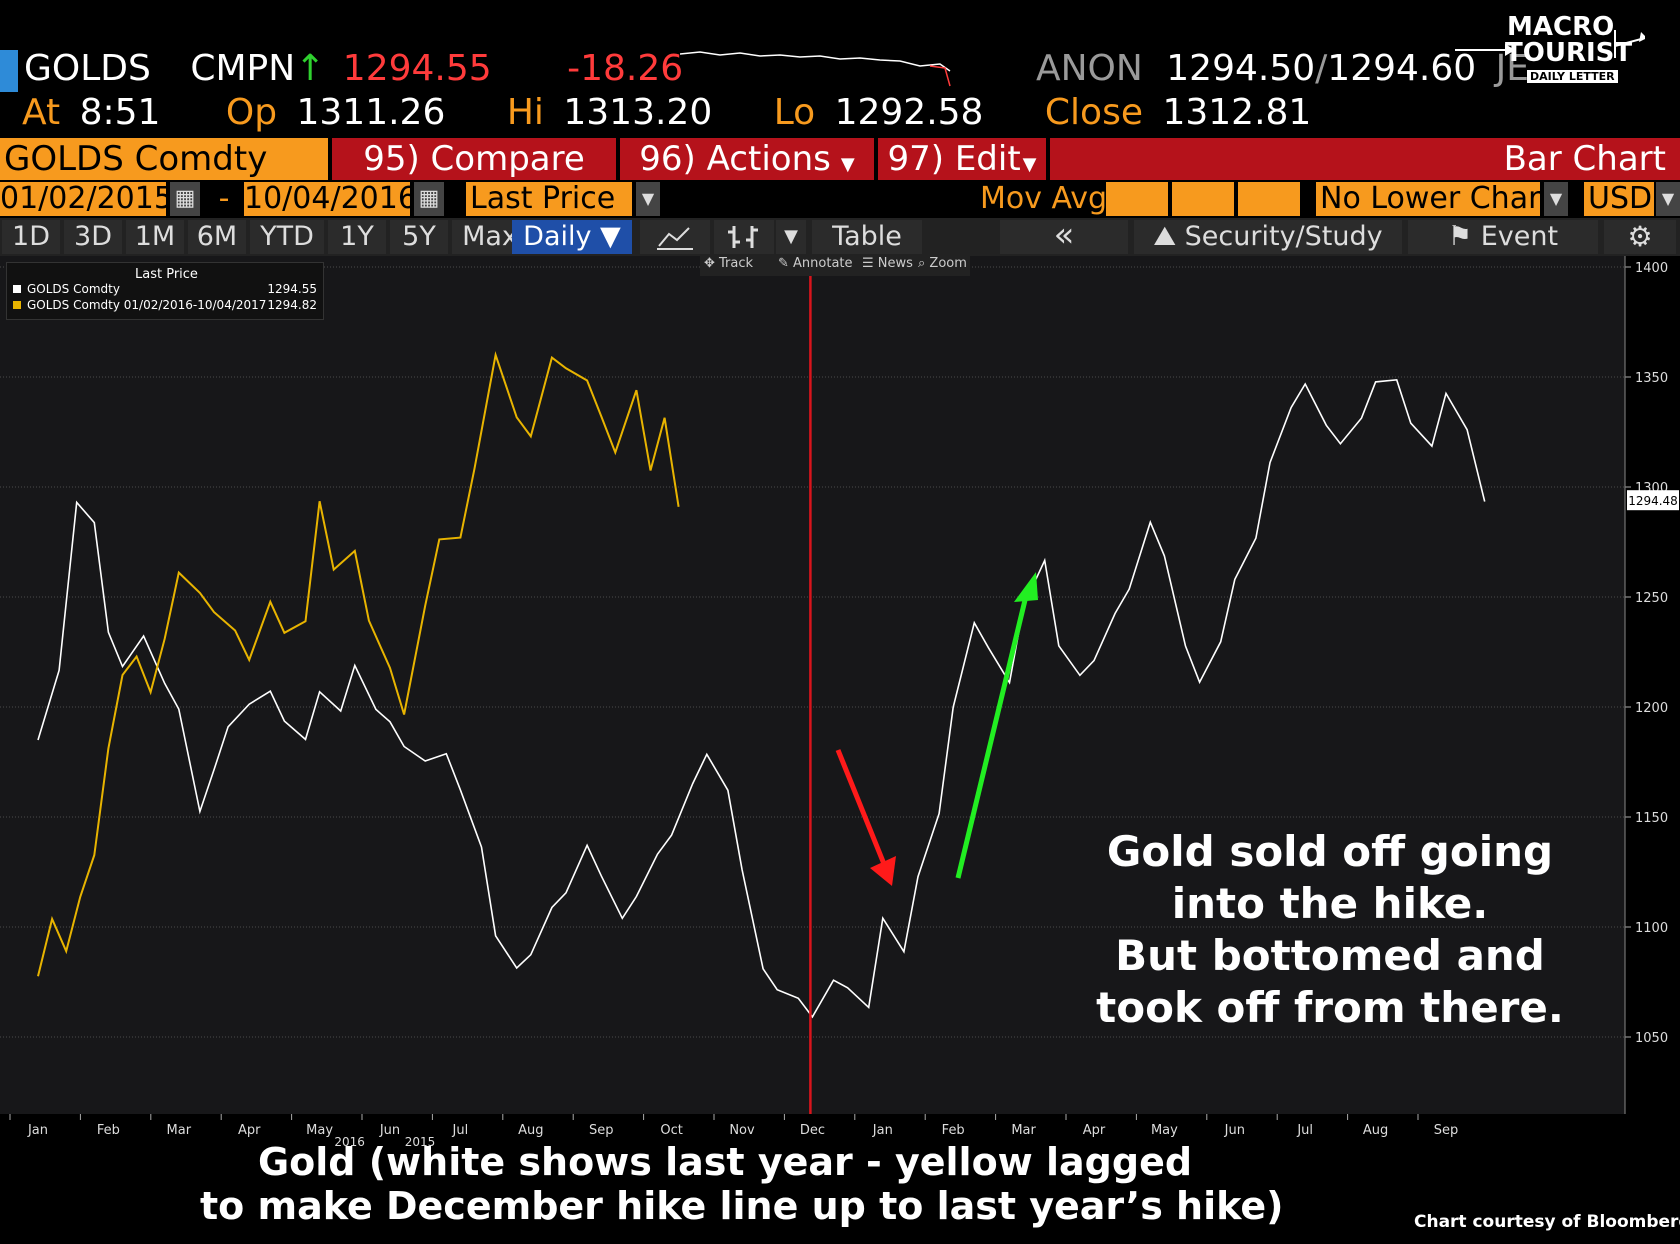 The width and height of the screenshot is (1680, 1244). Describe the element at coordinates (1093, 112) in the screenshot. I see `close-label: Close` at that location.